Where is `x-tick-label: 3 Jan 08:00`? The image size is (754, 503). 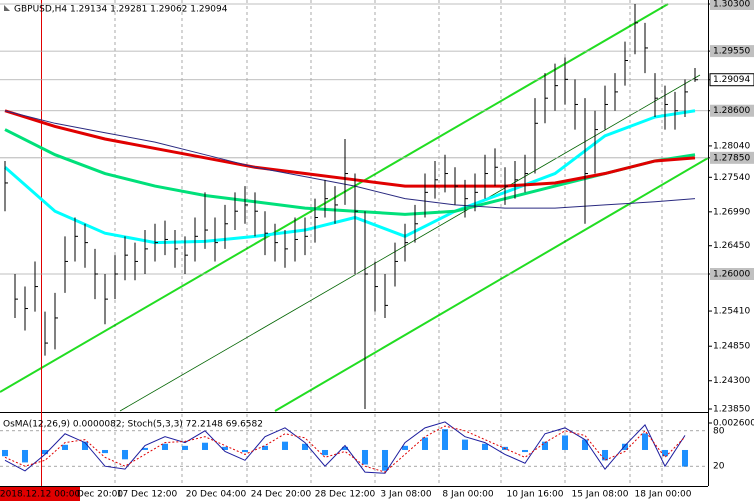
x-tick-label: 3 Jan 08:00 is located at coordinates (406, 495).